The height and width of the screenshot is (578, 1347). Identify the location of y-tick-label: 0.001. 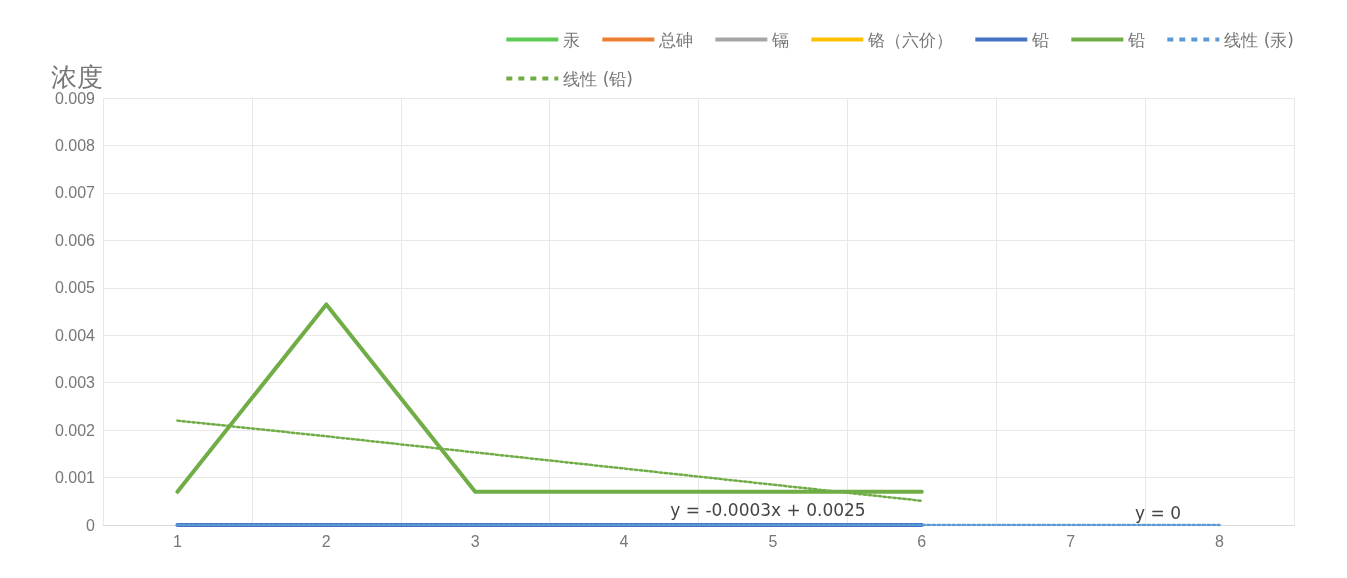
(75, 478).